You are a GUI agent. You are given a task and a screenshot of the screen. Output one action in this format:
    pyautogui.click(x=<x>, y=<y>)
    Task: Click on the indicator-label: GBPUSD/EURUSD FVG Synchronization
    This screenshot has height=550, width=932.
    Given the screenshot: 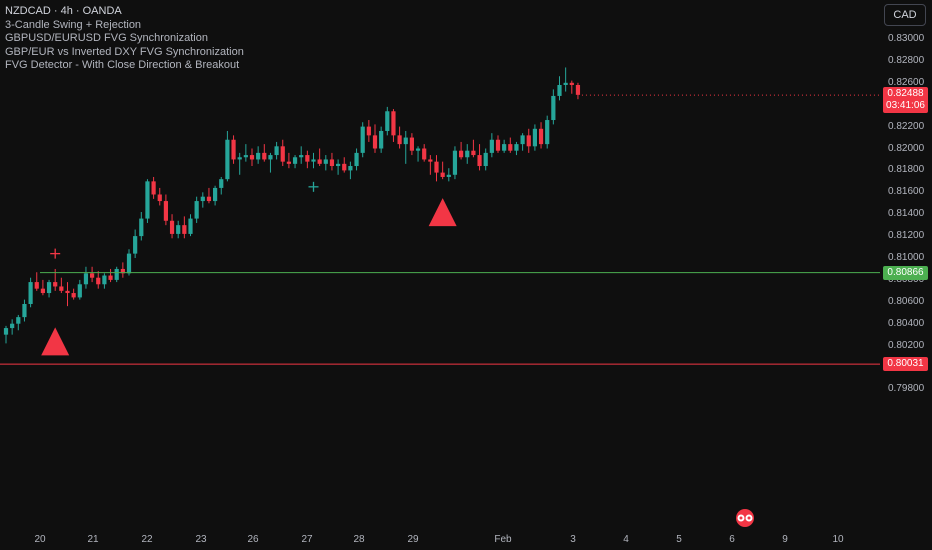 What is the action you would take?
    pyautogui.click(x=106, y=38)
    